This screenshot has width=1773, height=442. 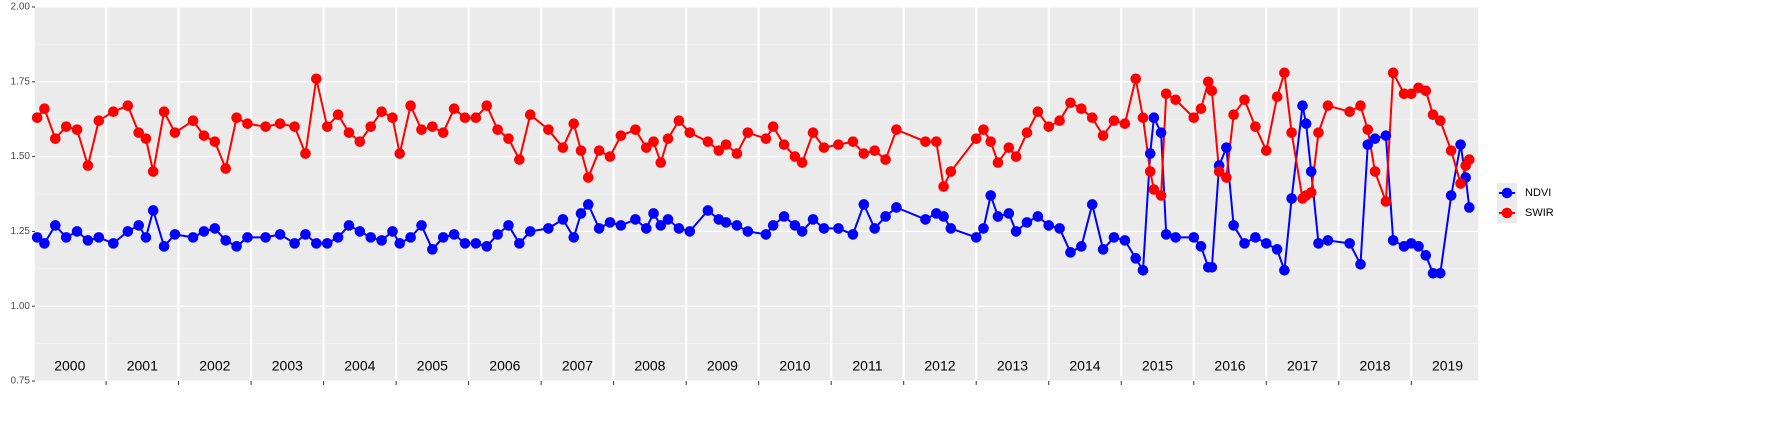 I want to click on x-tick-label: 2016, so click(x=1229, y=366).